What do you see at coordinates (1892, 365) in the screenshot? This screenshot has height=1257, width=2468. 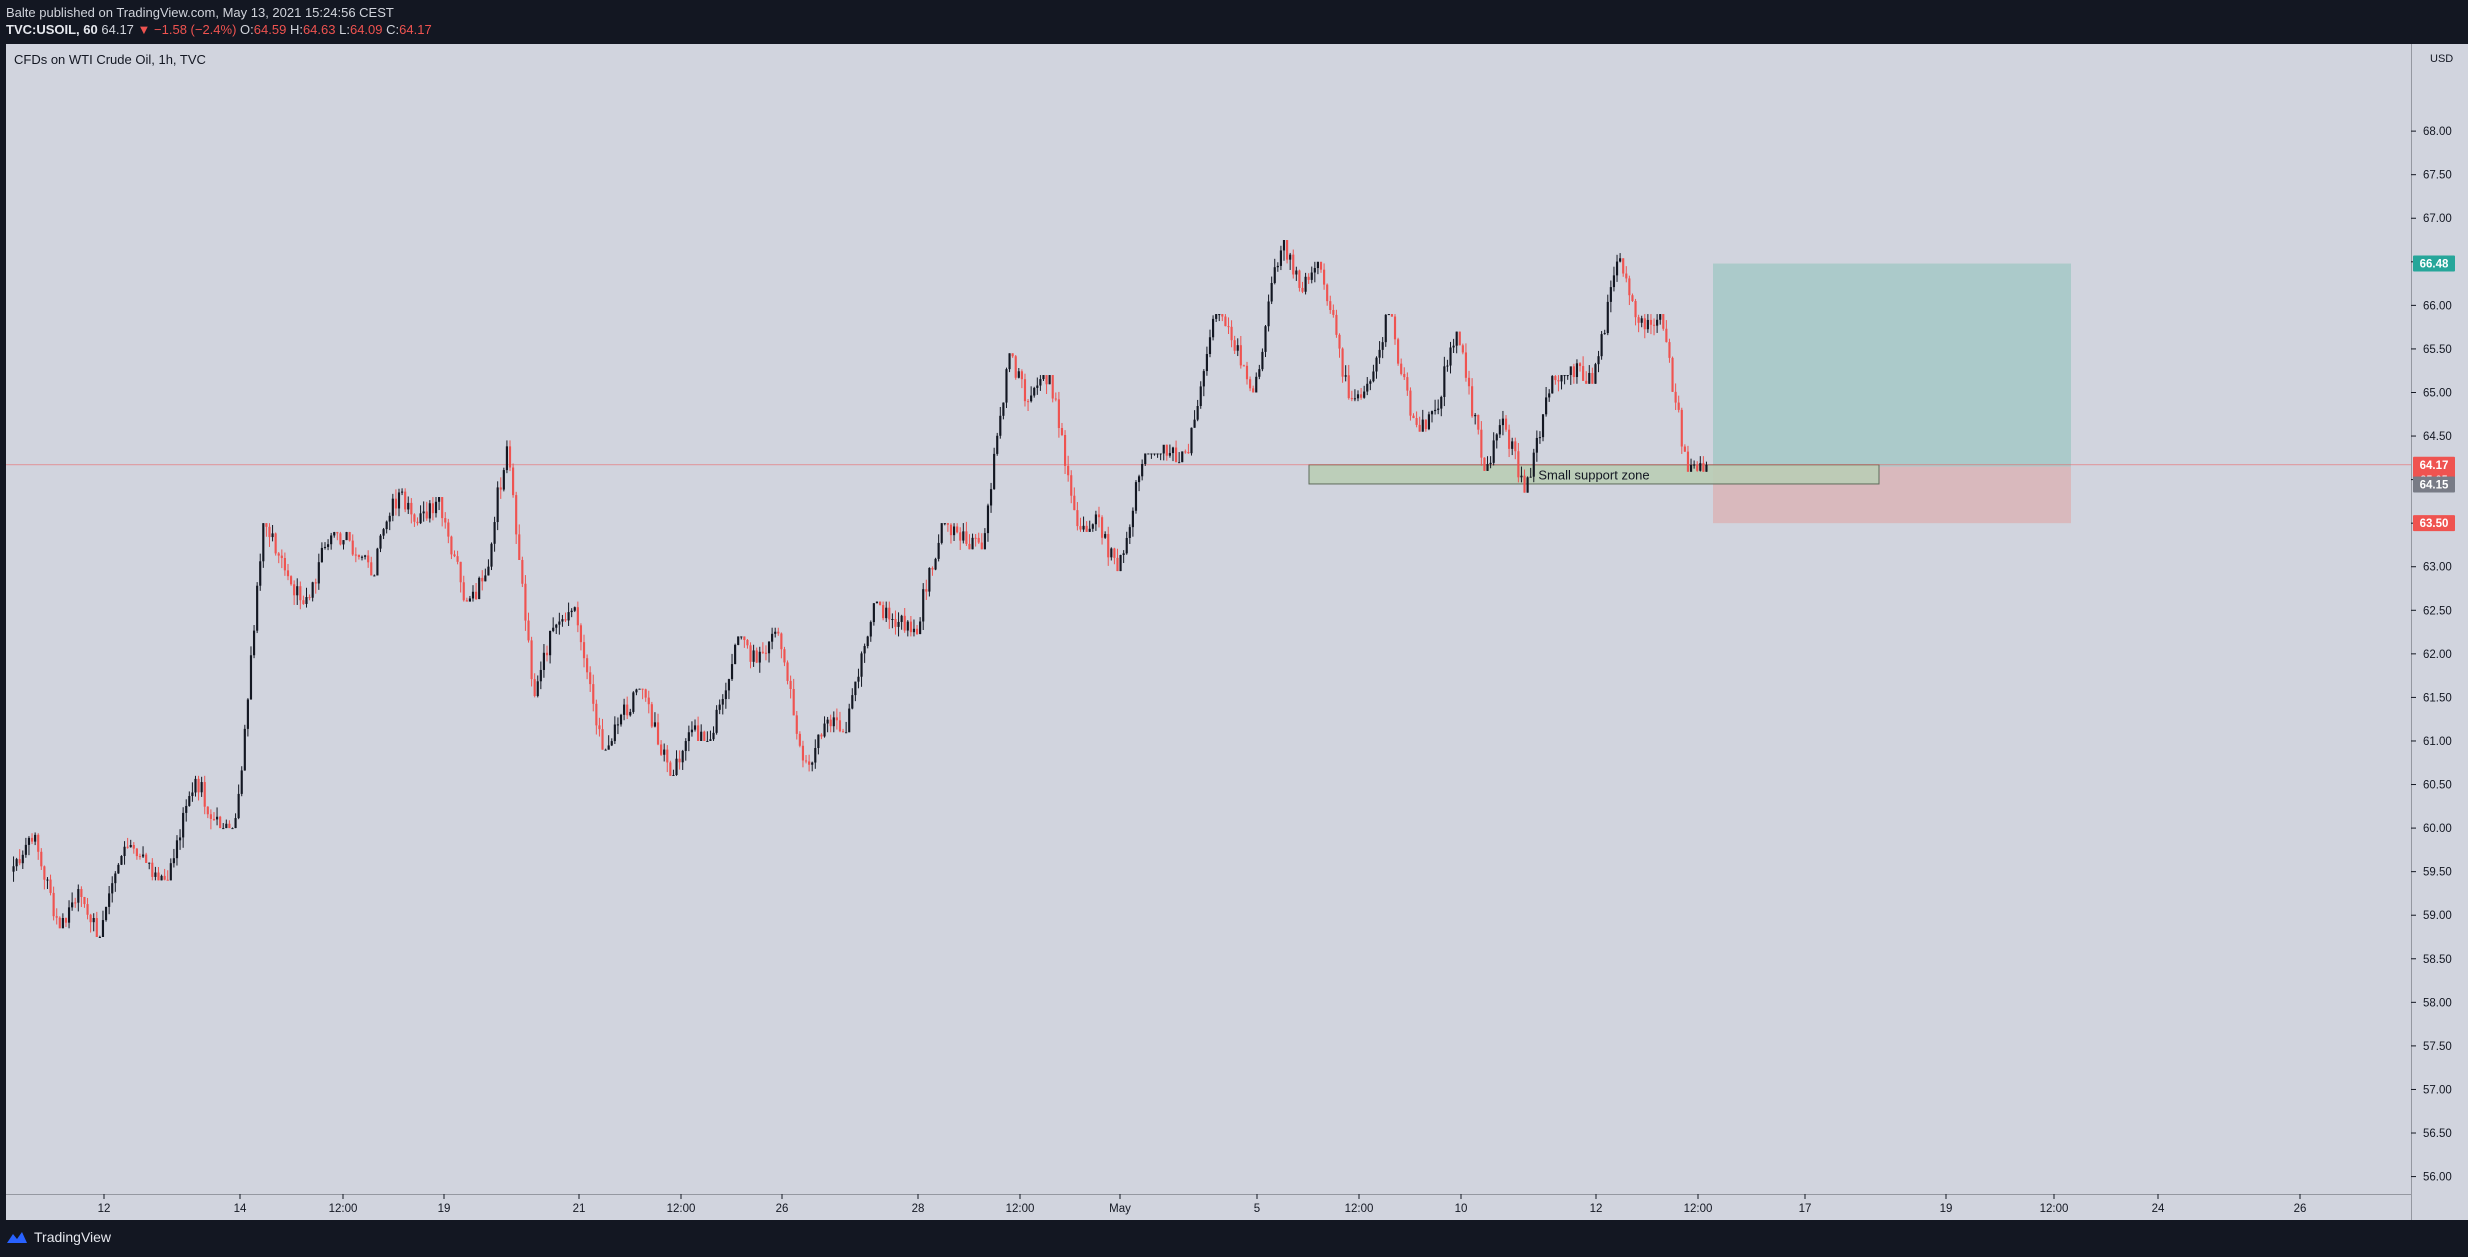 I see `take-profit-zone` at bounding box center [1892, 365].